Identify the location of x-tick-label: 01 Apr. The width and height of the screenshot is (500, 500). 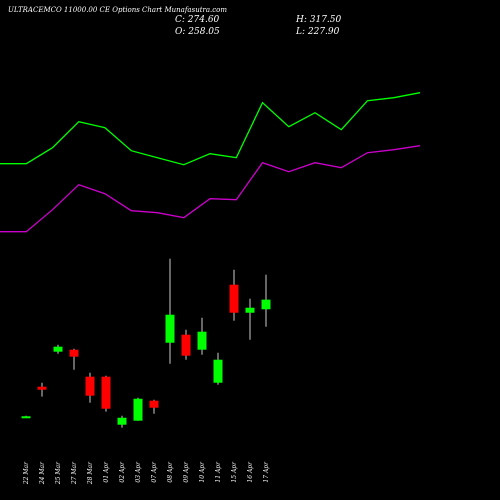
(106, 472).